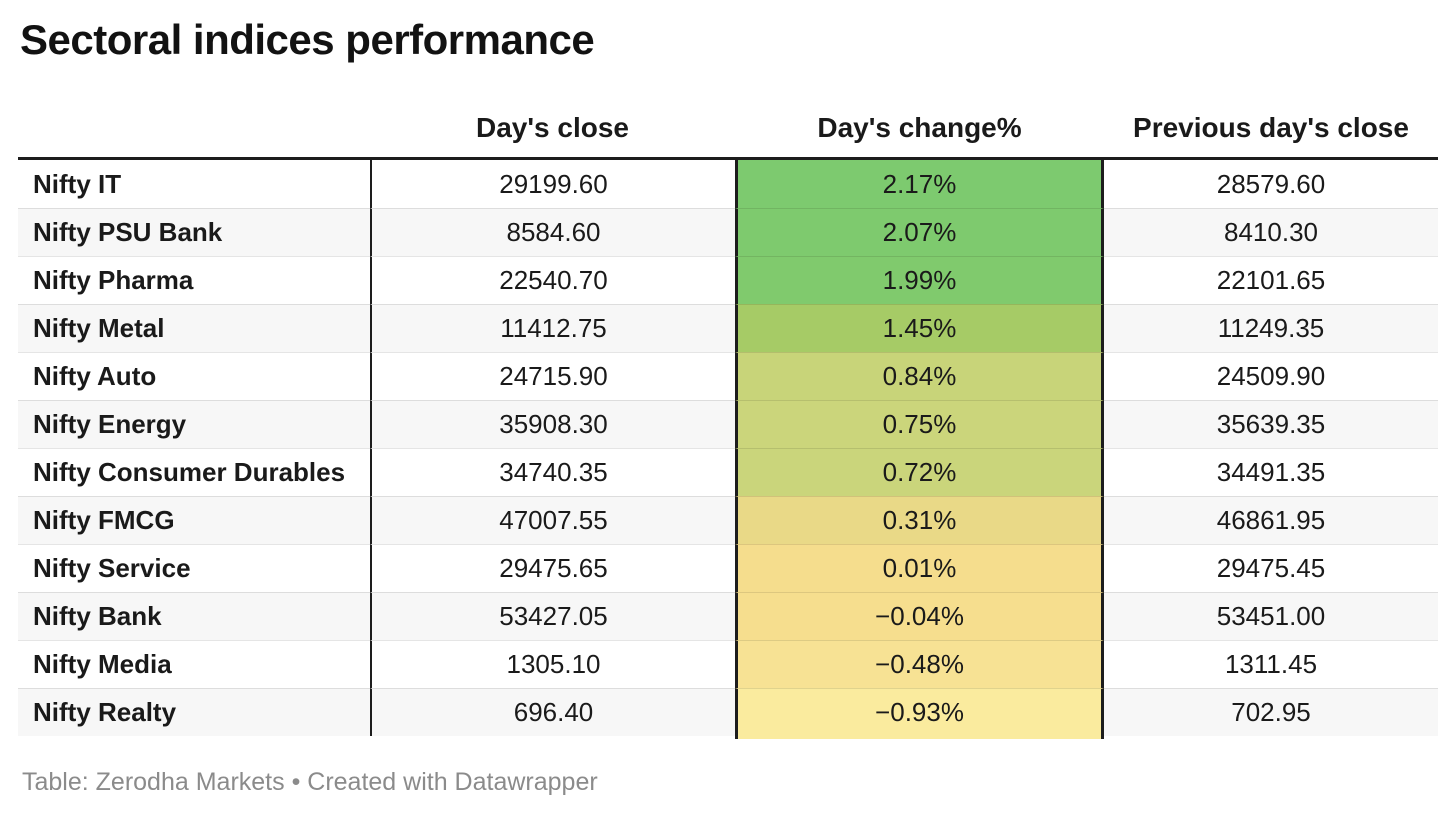  I want to click on column-header-days-close: Day's close, so click(552, 127).